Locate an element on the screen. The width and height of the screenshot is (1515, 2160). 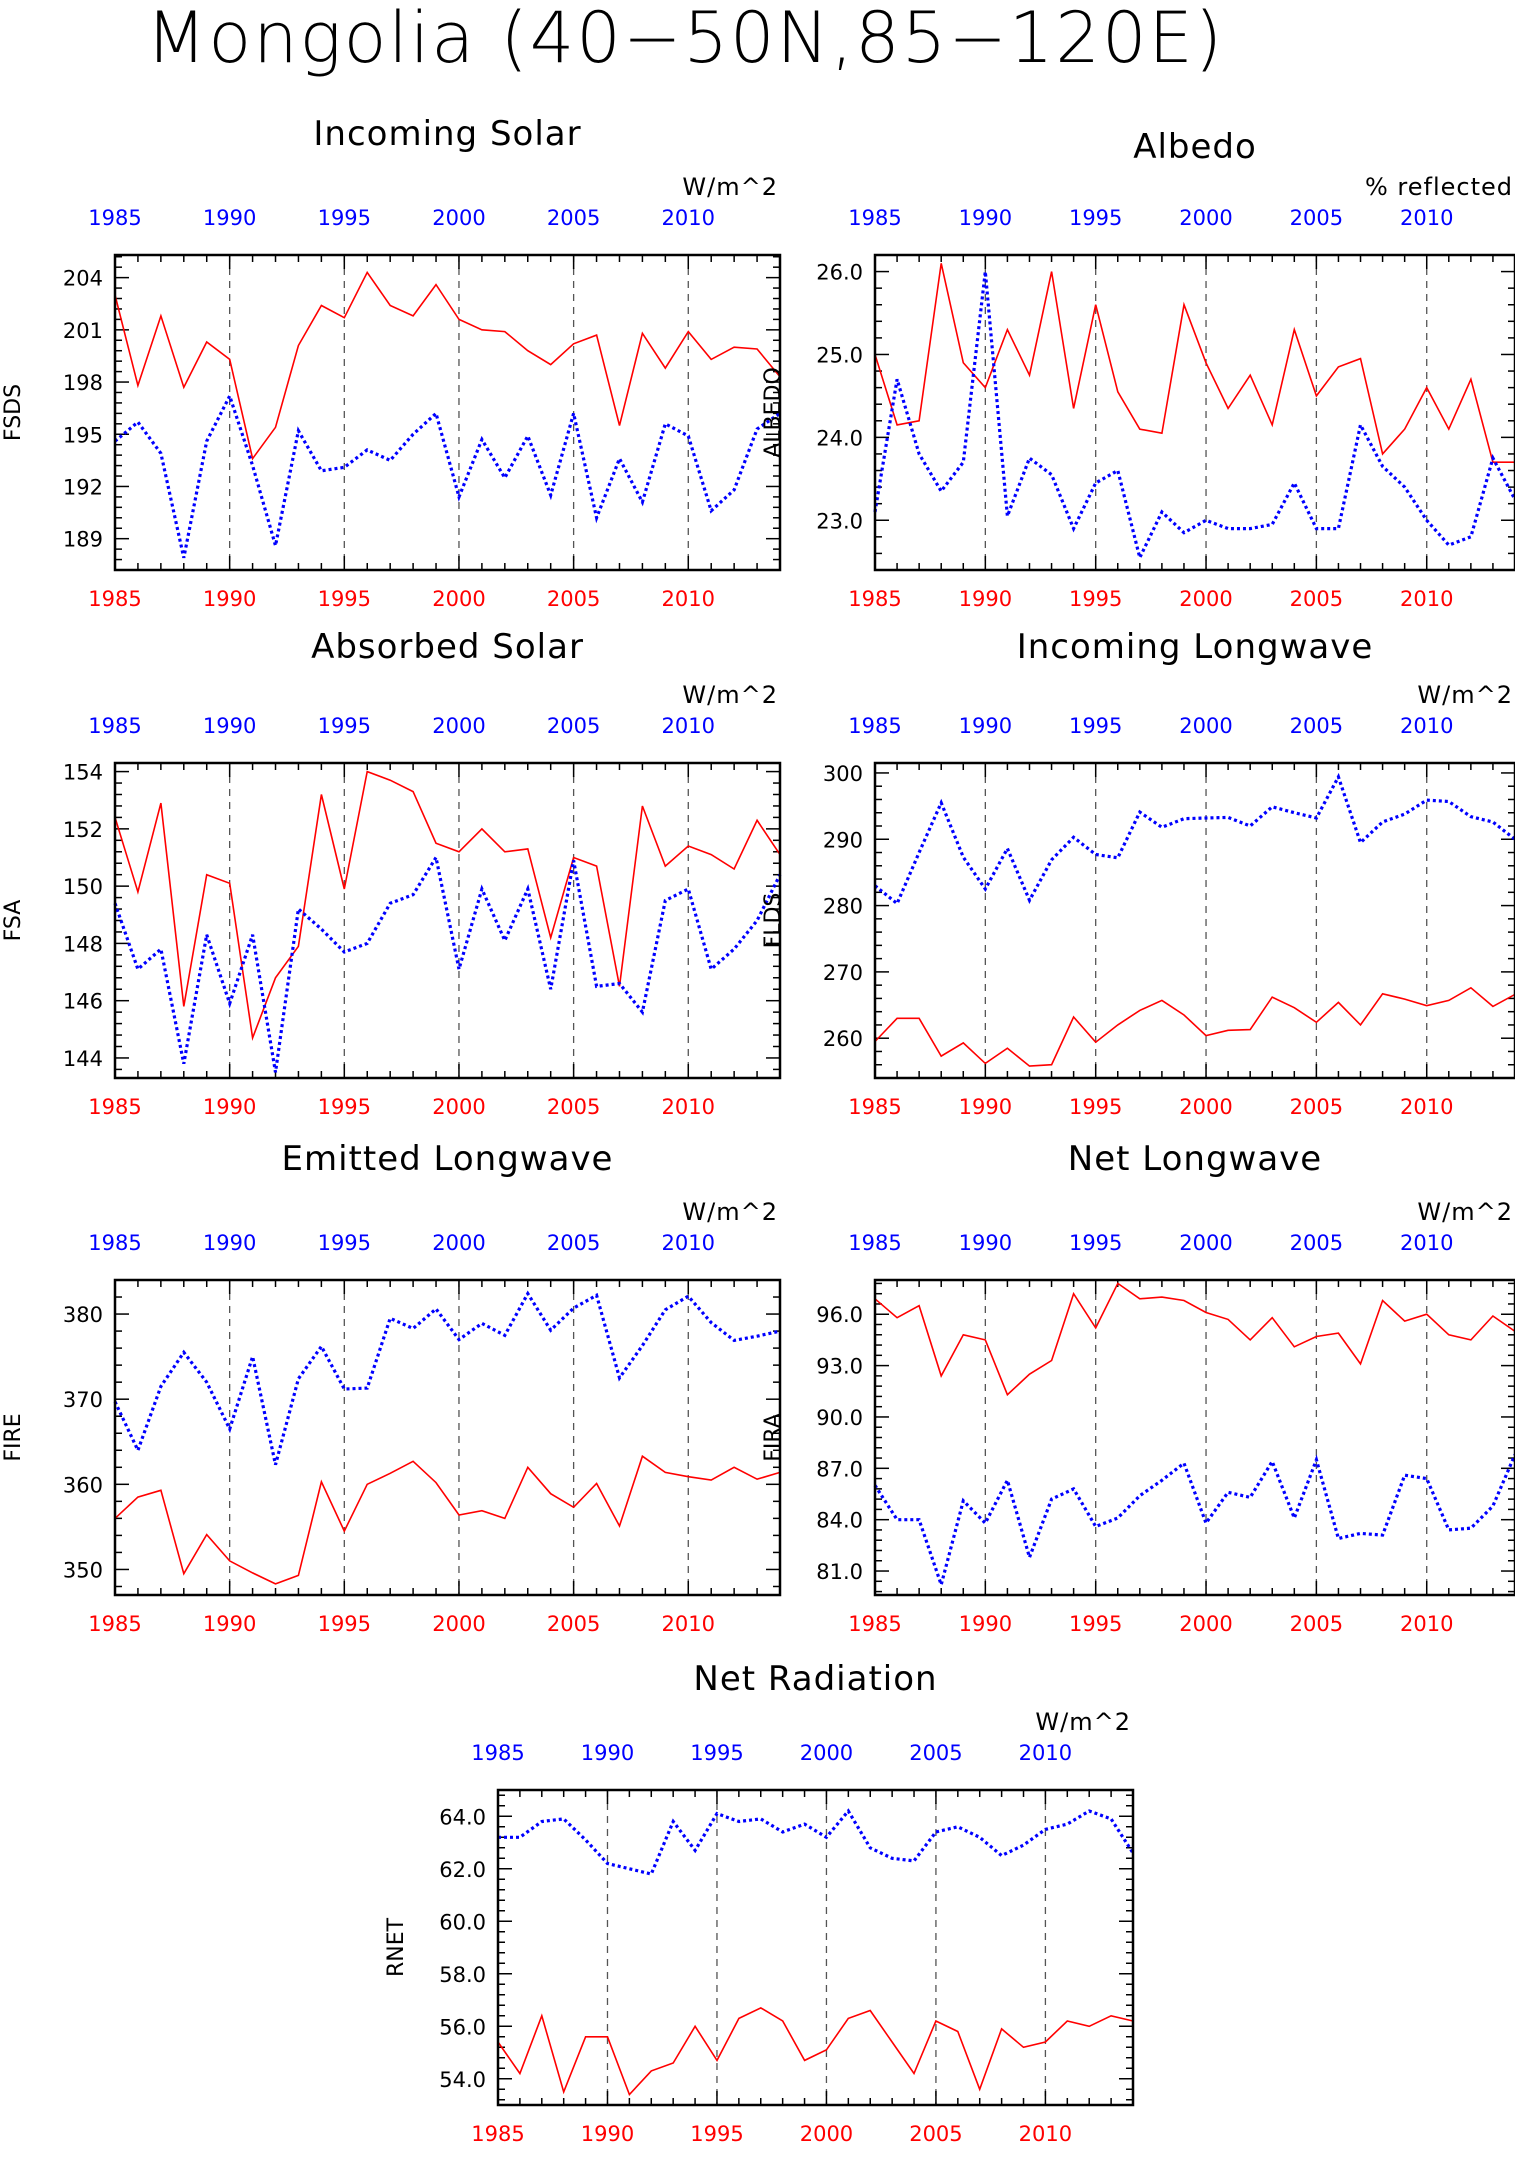
y-tick-label: 90.0 is located at coordinates (839, 1418).